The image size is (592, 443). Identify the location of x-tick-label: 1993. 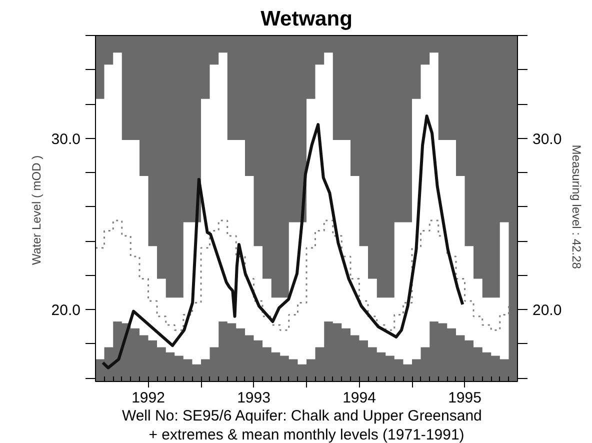
(253, 398).